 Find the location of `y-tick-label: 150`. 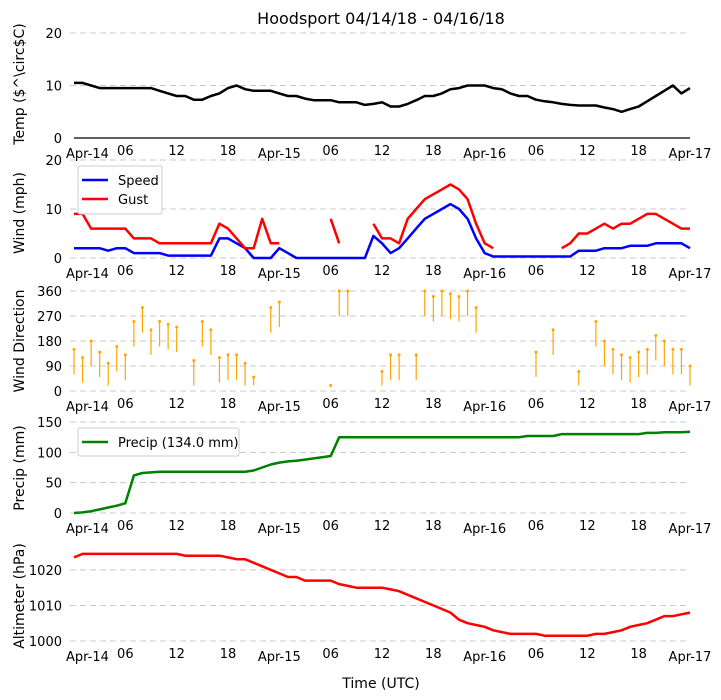

y-tick-label: 150 is located at coordinates (49, 423).